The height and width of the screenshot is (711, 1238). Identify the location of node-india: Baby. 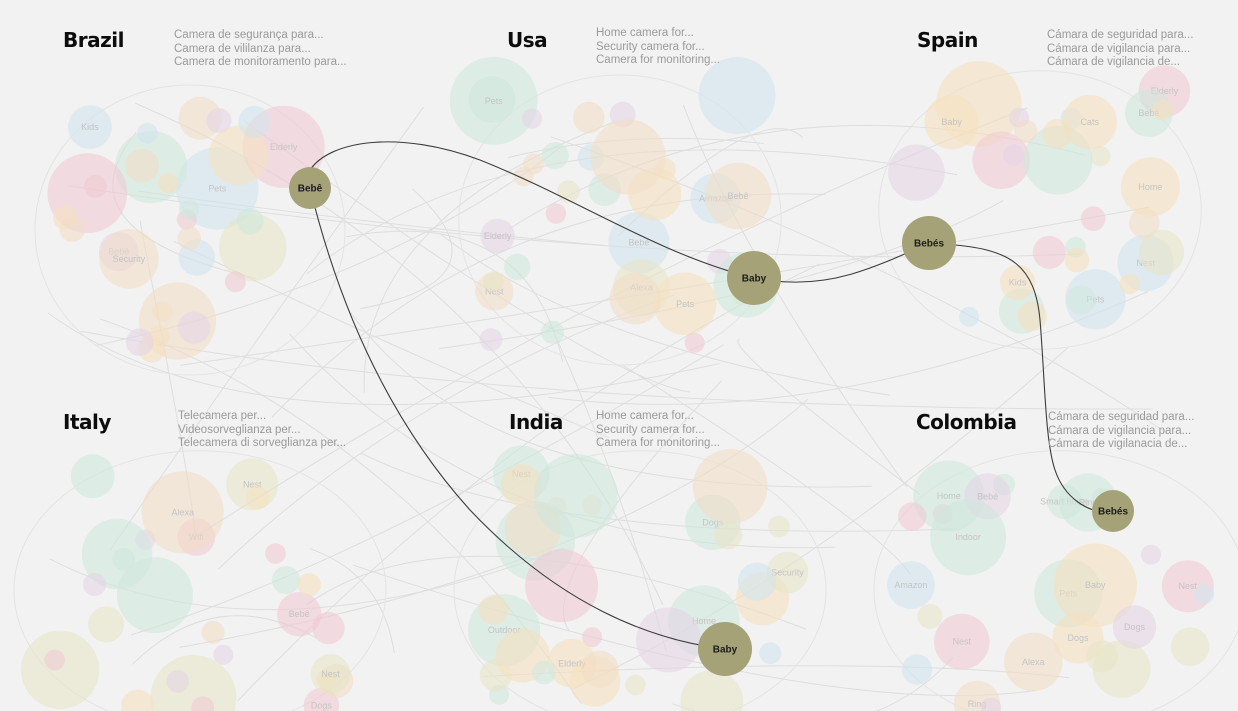
(725, 649).